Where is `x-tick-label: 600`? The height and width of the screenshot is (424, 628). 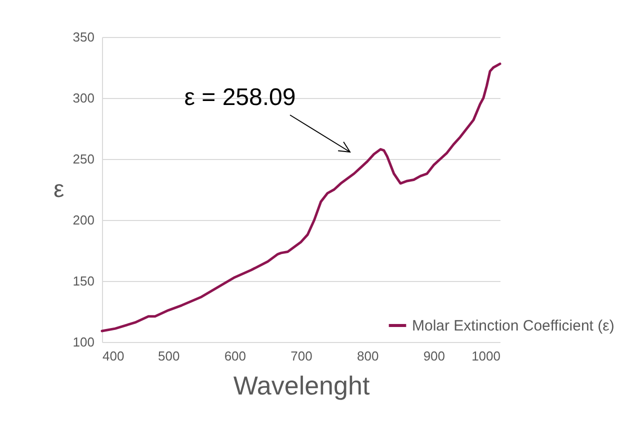
x-tick-label: 600 is located at coordinates (235, 356).